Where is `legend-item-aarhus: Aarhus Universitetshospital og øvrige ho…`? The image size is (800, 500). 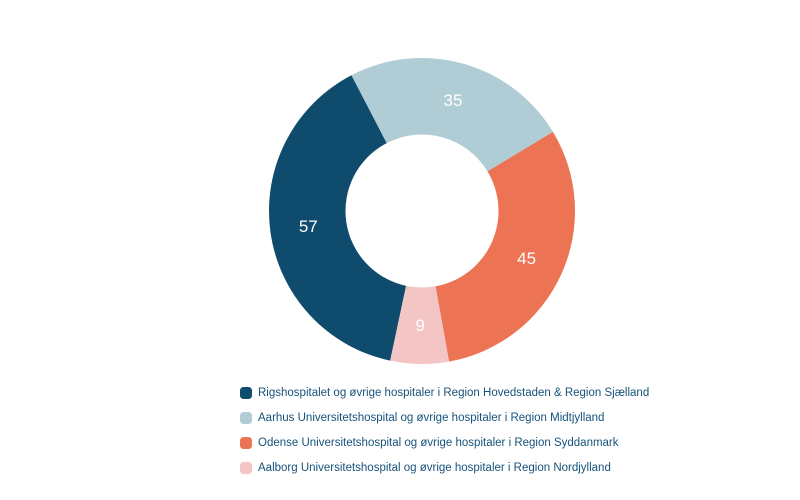 legend-item-aarhus: Aarhus Universitetshospital og øvrige ho… is located at coordinates (444, 418).